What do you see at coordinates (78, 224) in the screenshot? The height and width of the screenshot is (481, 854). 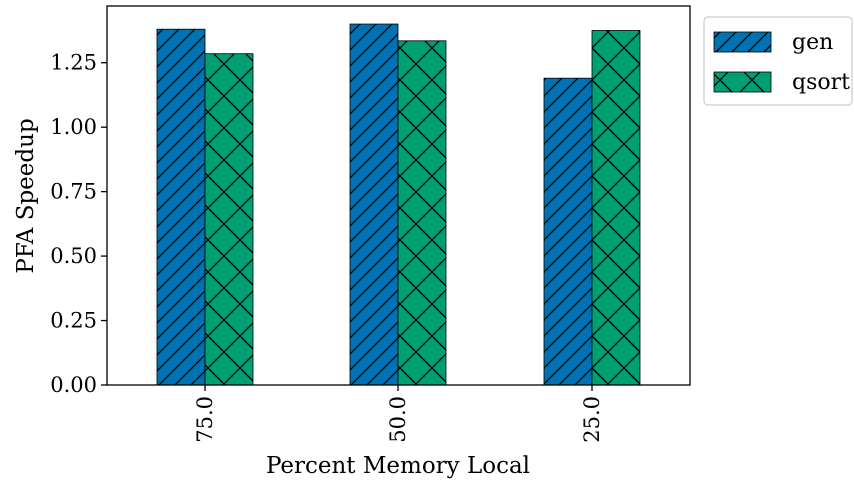 I see `y-axis: 0.00 0.25 0.50 0.75 1.00 1.25` at bounding box center [78, 224].